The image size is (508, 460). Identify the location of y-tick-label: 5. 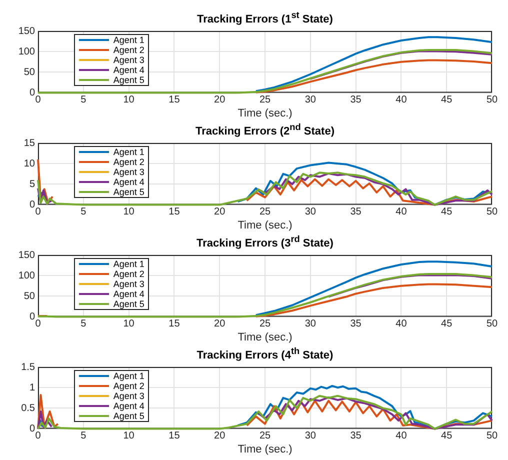
(32, 184).